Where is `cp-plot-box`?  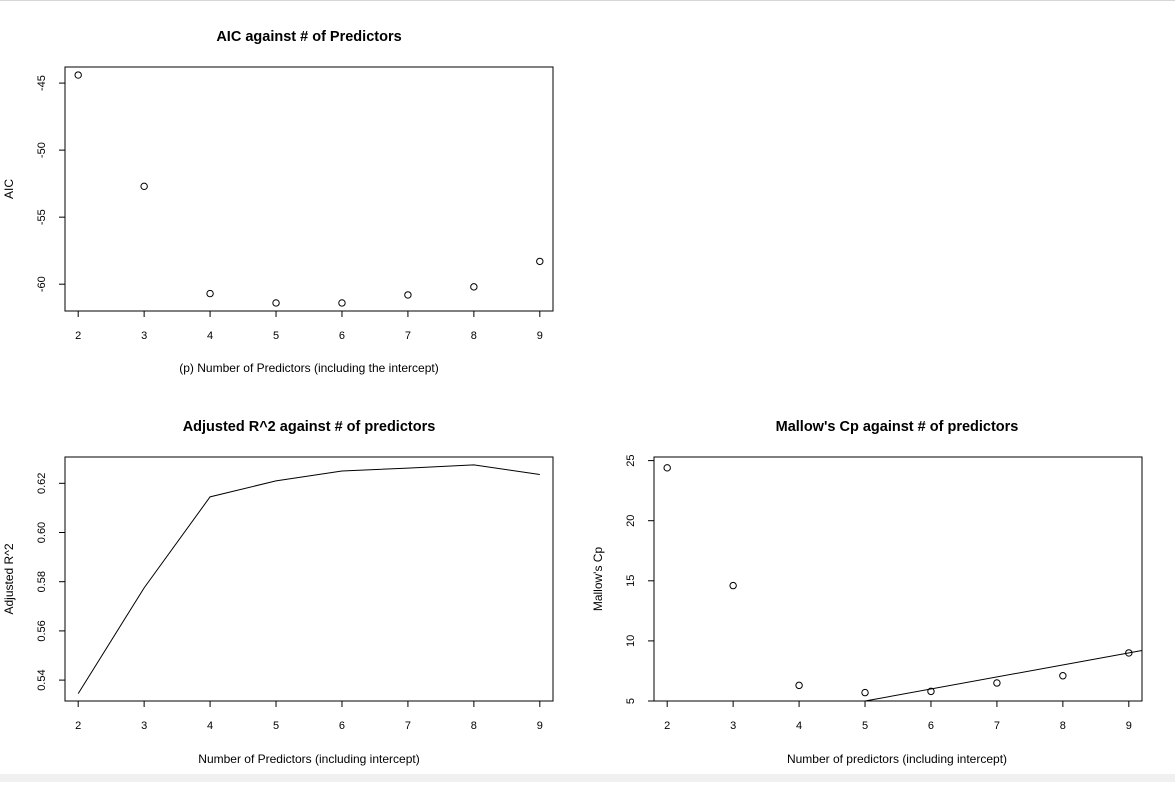
cp-plot-box is located at coordinates (898, 579).